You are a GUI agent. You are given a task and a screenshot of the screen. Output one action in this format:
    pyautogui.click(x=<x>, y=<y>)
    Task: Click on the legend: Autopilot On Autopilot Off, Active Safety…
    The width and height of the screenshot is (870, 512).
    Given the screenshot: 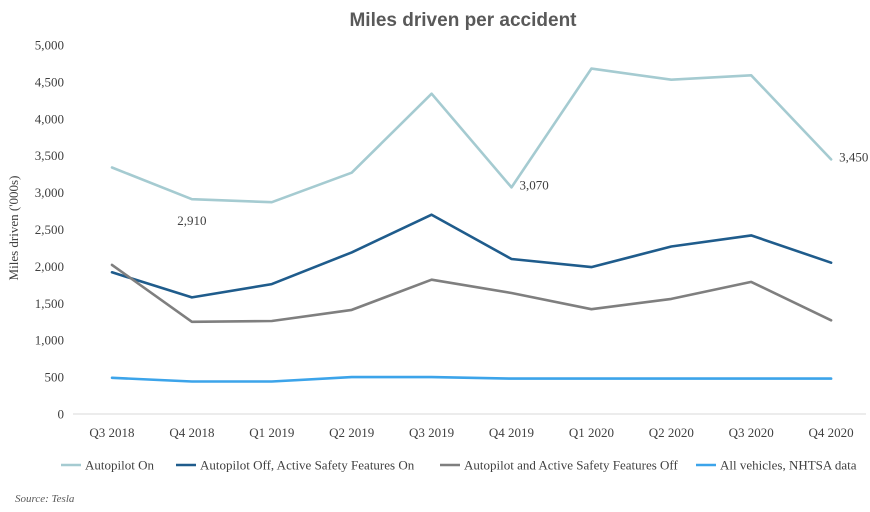 What is the action you would take?
    pyautogui.click(x=459, y=465)
    